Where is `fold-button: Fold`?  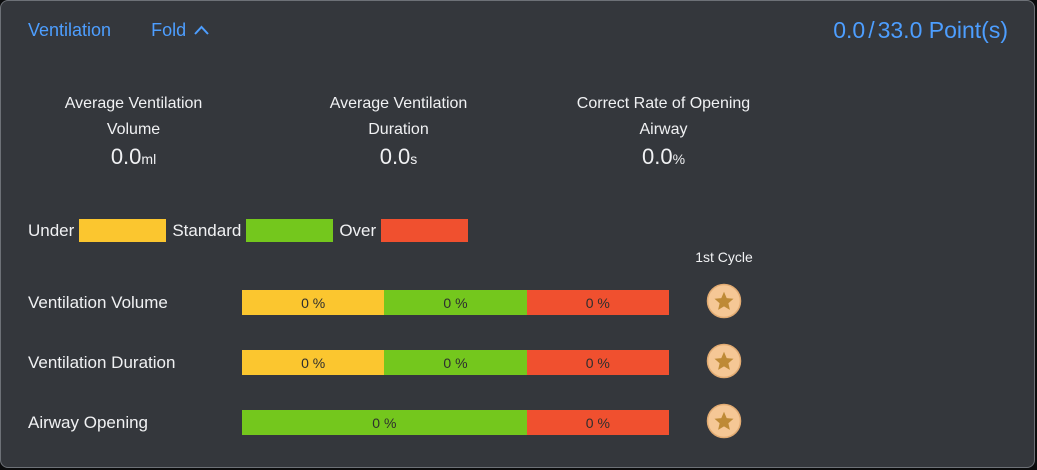 fold-button: Fold is located at coordinates (180, 30).